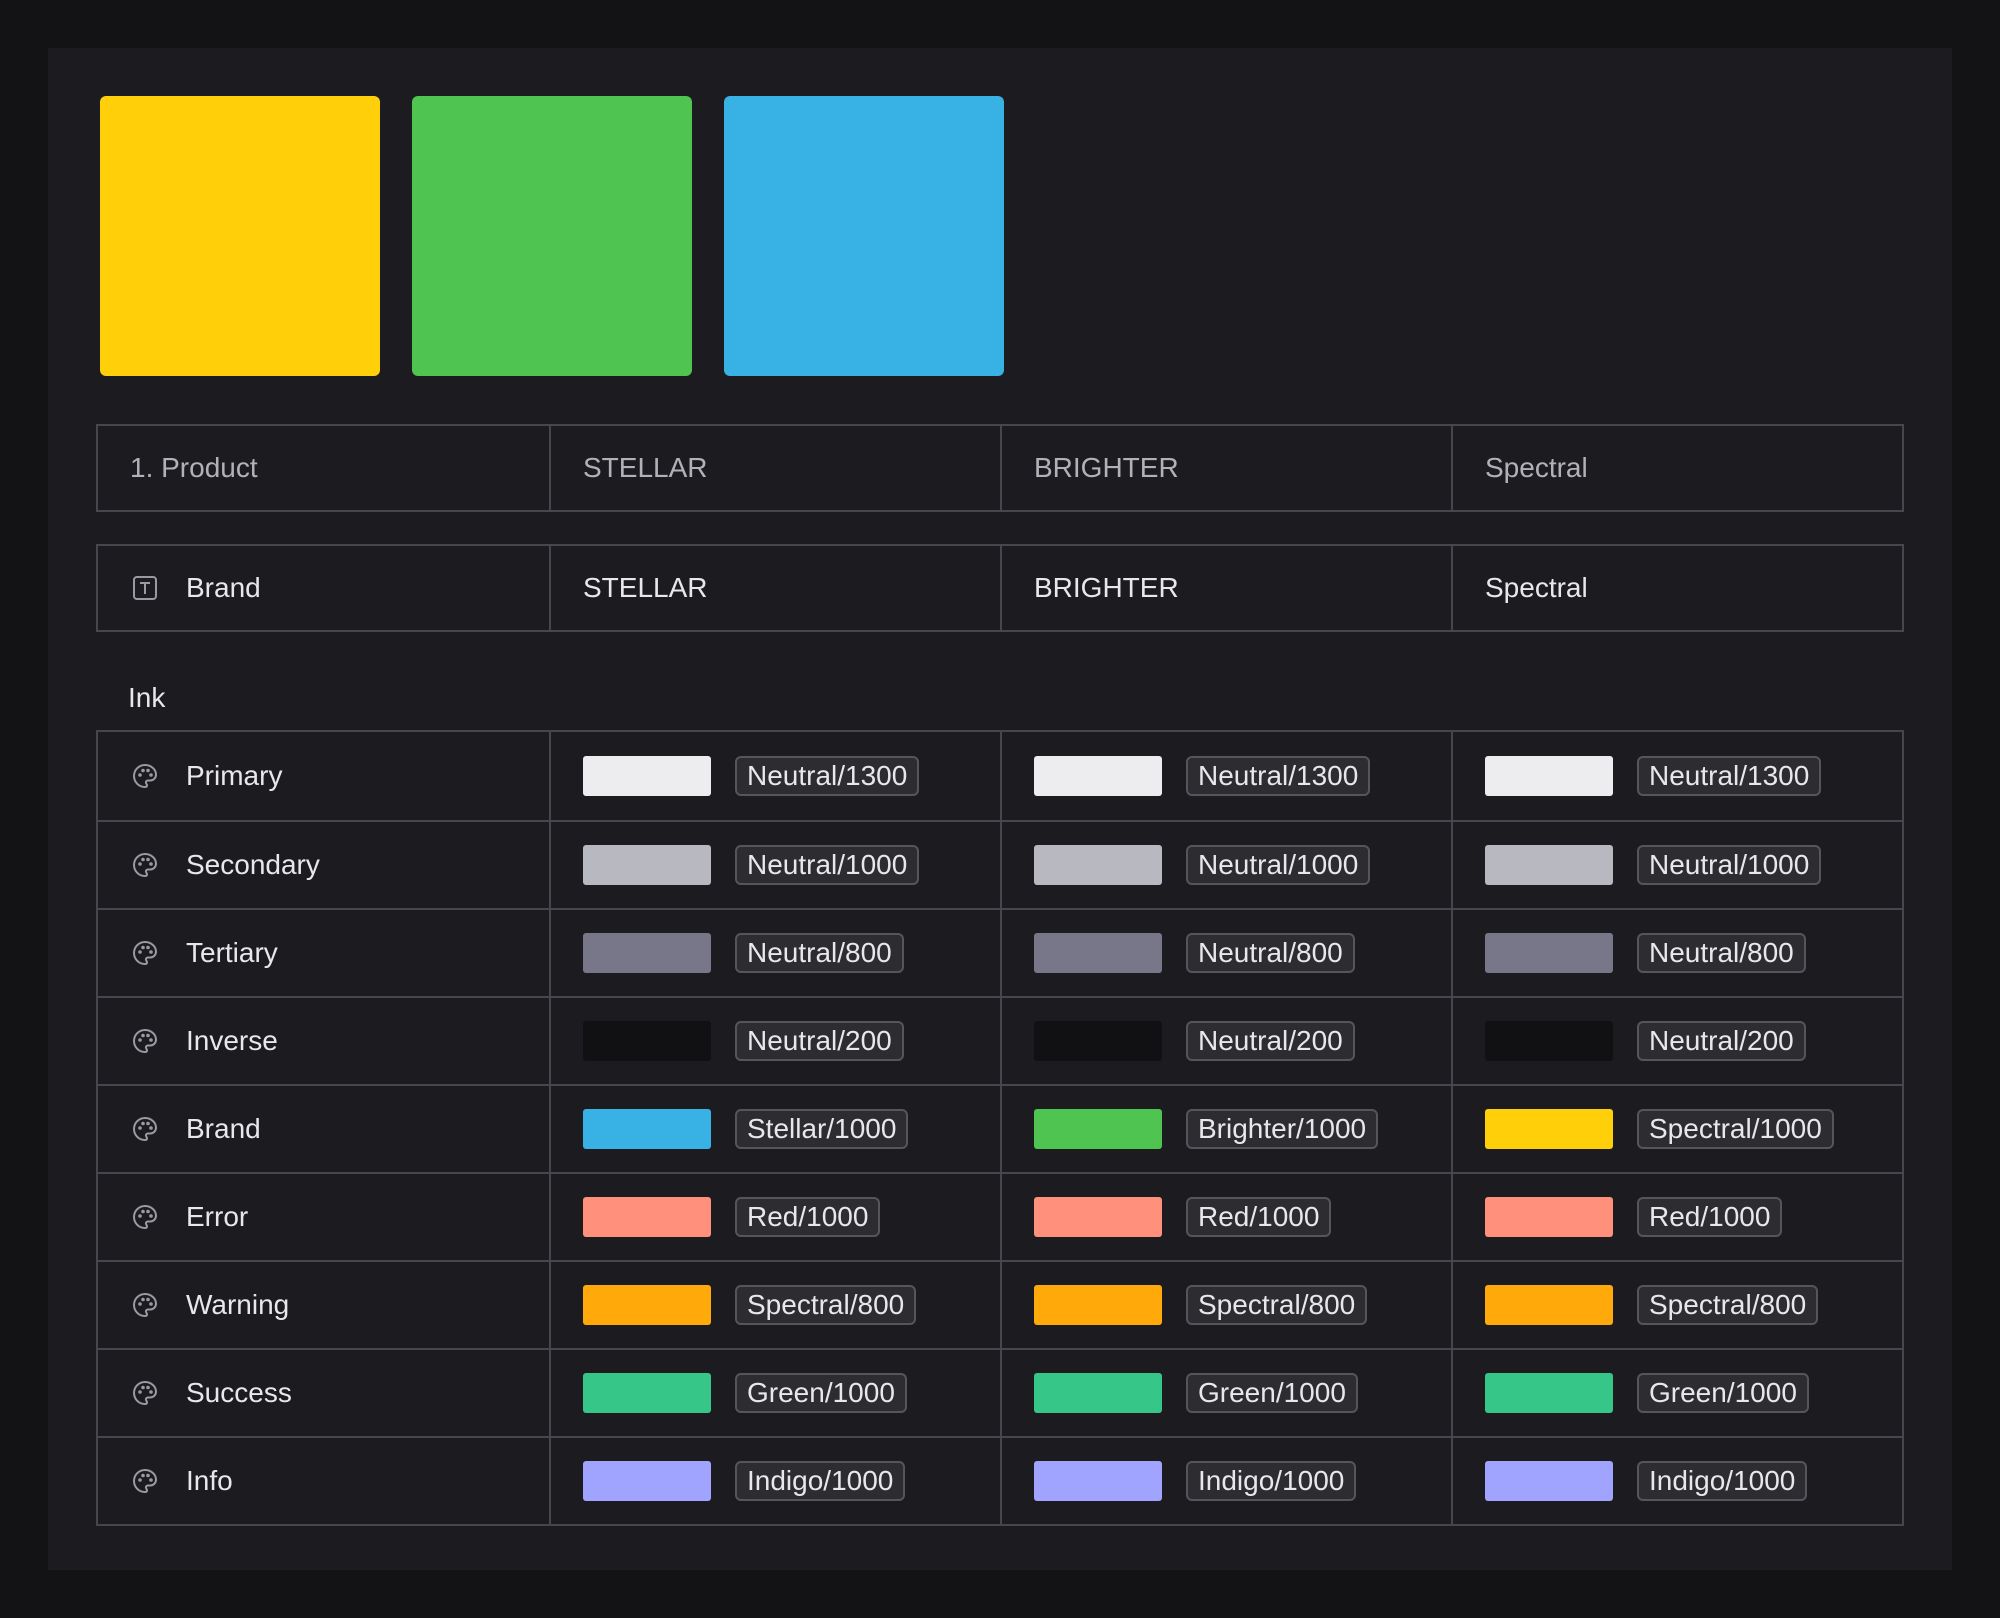 This screenshot has width=2000, height=1618. What do you see at coordinates (323, 1393) in the screenshot?
I see `ink-row-label-cell: Success` at bounding box center [323, 1393].